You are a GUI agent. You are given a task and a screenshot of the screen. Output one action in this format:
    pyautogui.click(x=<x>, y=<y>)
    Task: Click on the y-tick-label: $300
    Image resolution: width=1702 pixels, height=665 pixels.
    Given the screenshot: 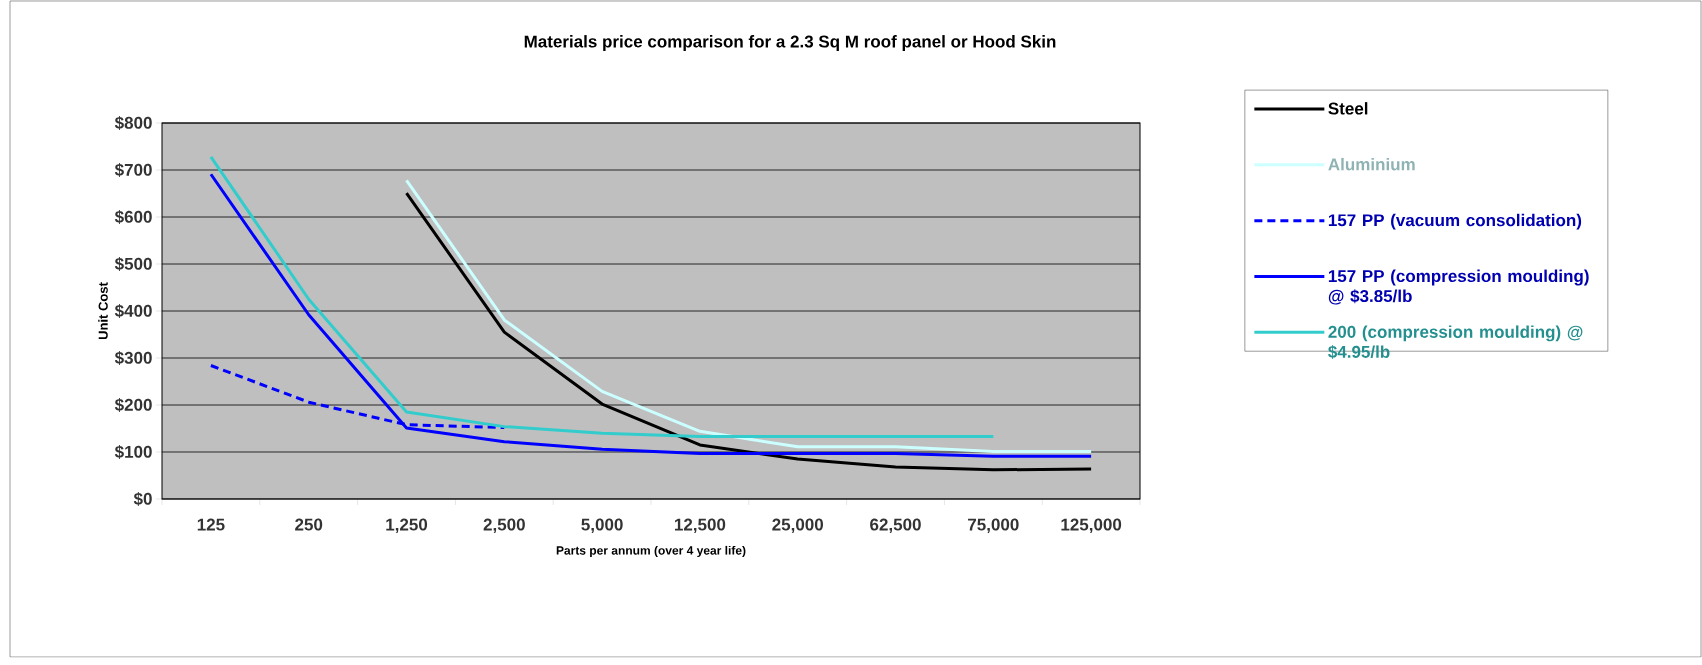 What is the action you would take?
    pyautogui.click(x=133, y=358)
    